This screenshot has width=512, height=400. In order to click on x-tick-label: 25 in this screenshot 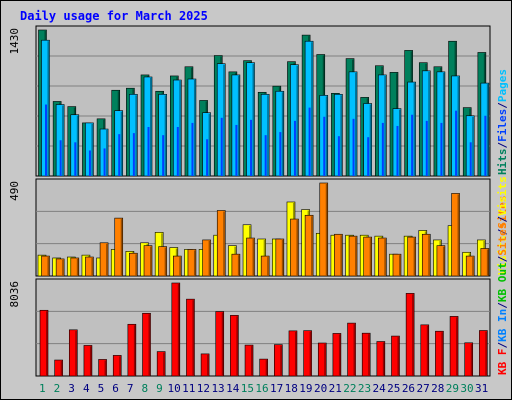, I will do `click(393, 388)`.